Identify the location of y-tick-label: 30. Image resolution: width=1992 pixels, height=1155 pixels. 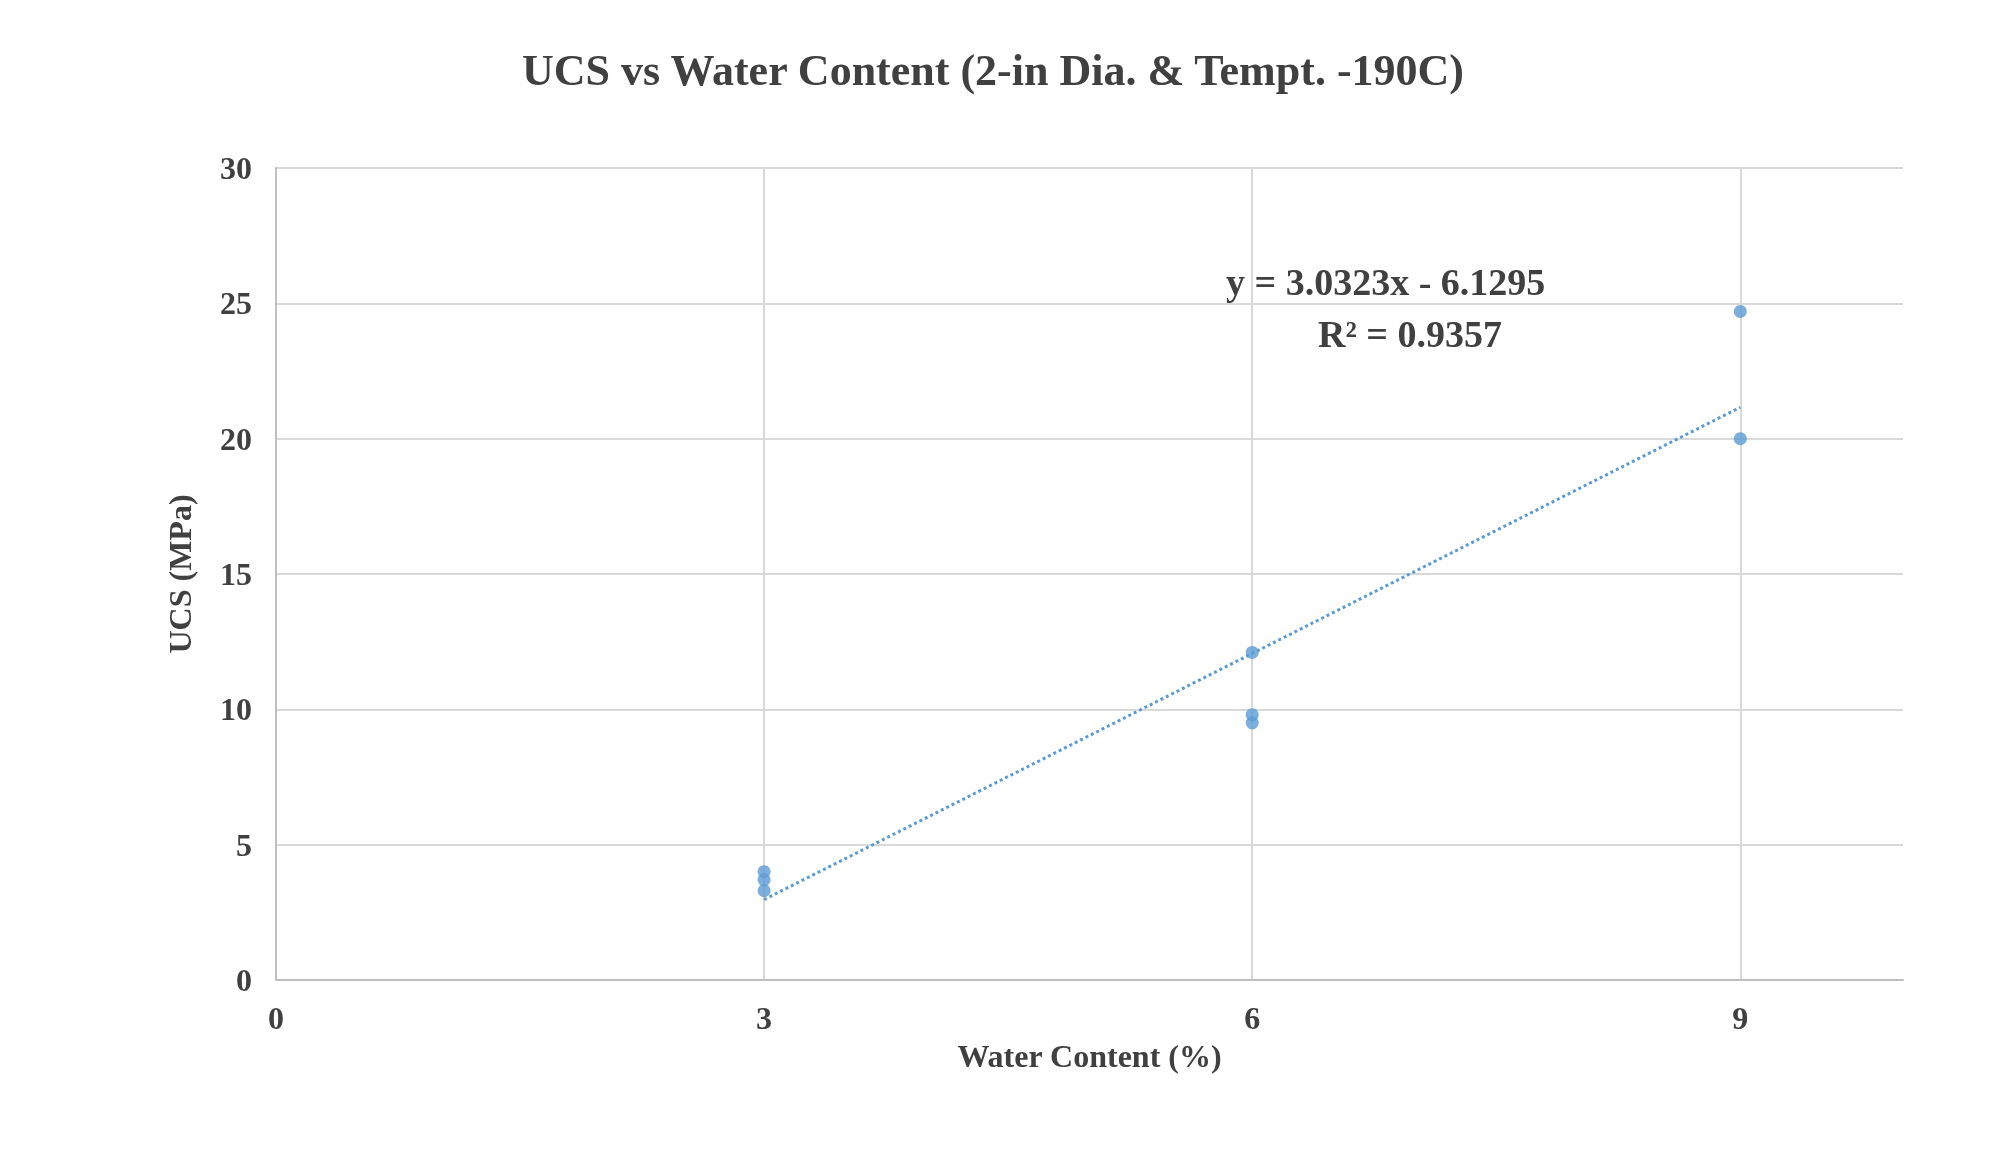
(236, 168).